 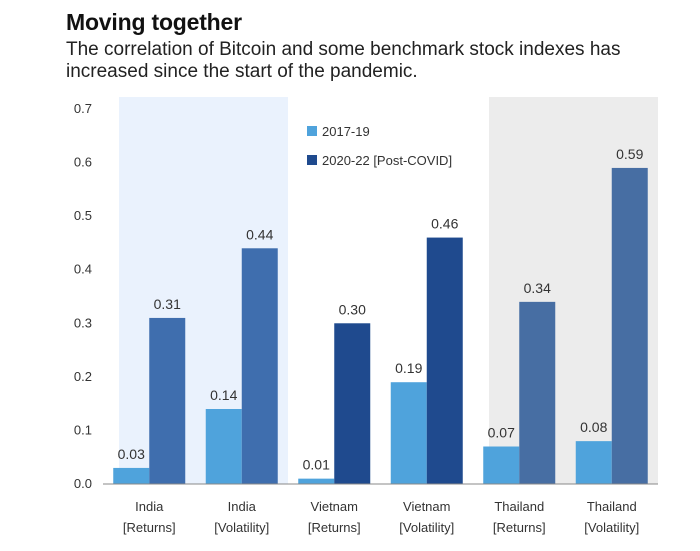 I want to click on data-label: 0.07, so click(x=501, y=433).